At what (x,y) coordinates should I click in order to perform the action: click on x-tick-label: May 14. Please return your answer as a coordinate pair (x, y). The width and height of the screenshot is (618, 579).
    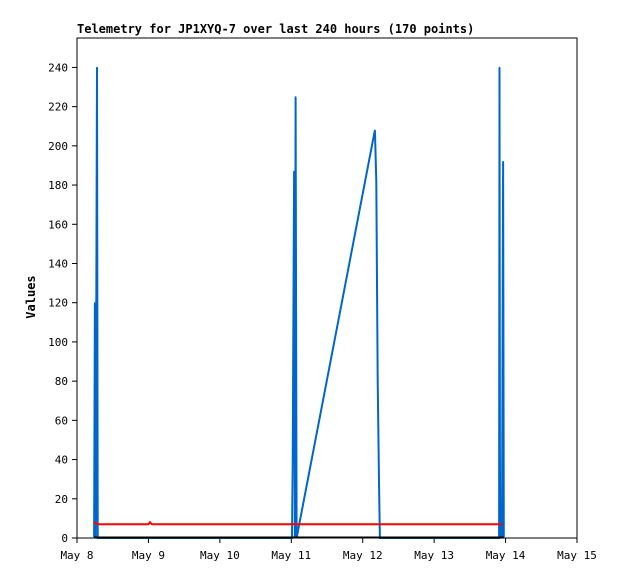
    Looking at the image, I should click on (506, 555).